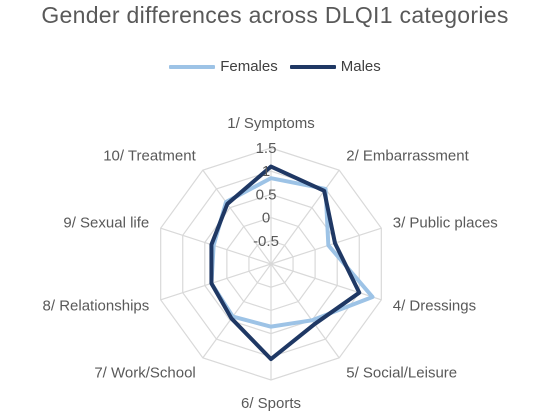 This screenshot has width=550, height=417. Describe the element at coordinates (434, 305) in the screenshot. I see `category-label: 4/ Dressings` at that location.